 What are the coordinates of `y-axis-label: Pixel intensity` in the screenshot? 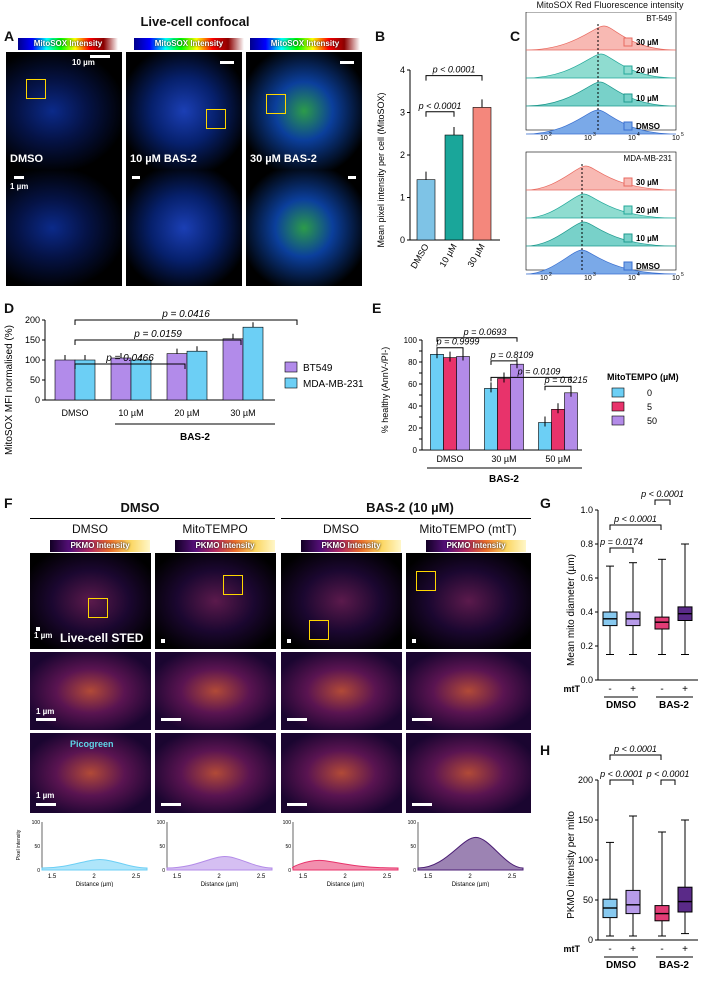 It's located at (19, 844).